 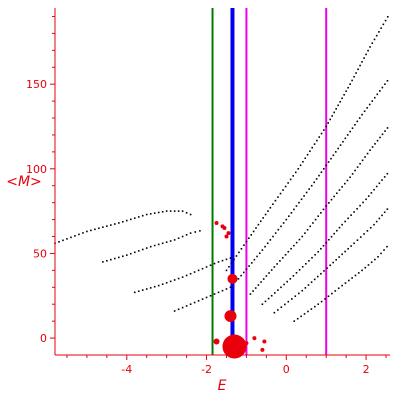 I want to click on y-axis-title: <M>, so click(x=24, y=182).